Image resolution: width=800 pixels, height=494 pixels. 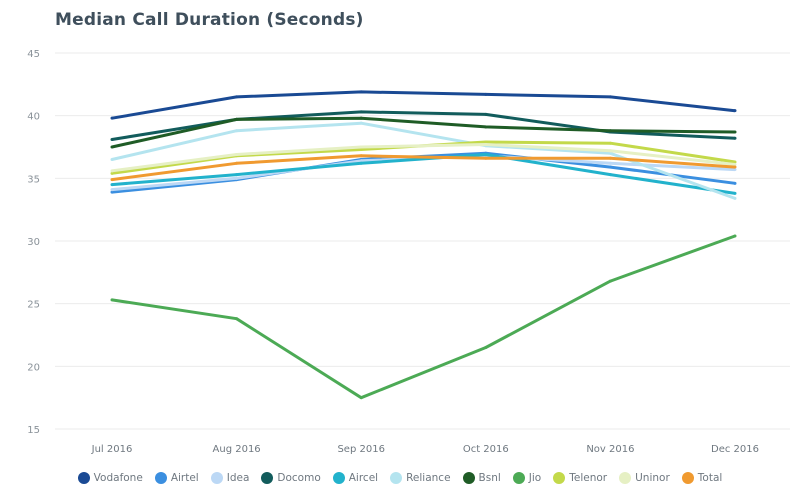 I want to click on legend-label: Aircel, so click(x=363, y=478).